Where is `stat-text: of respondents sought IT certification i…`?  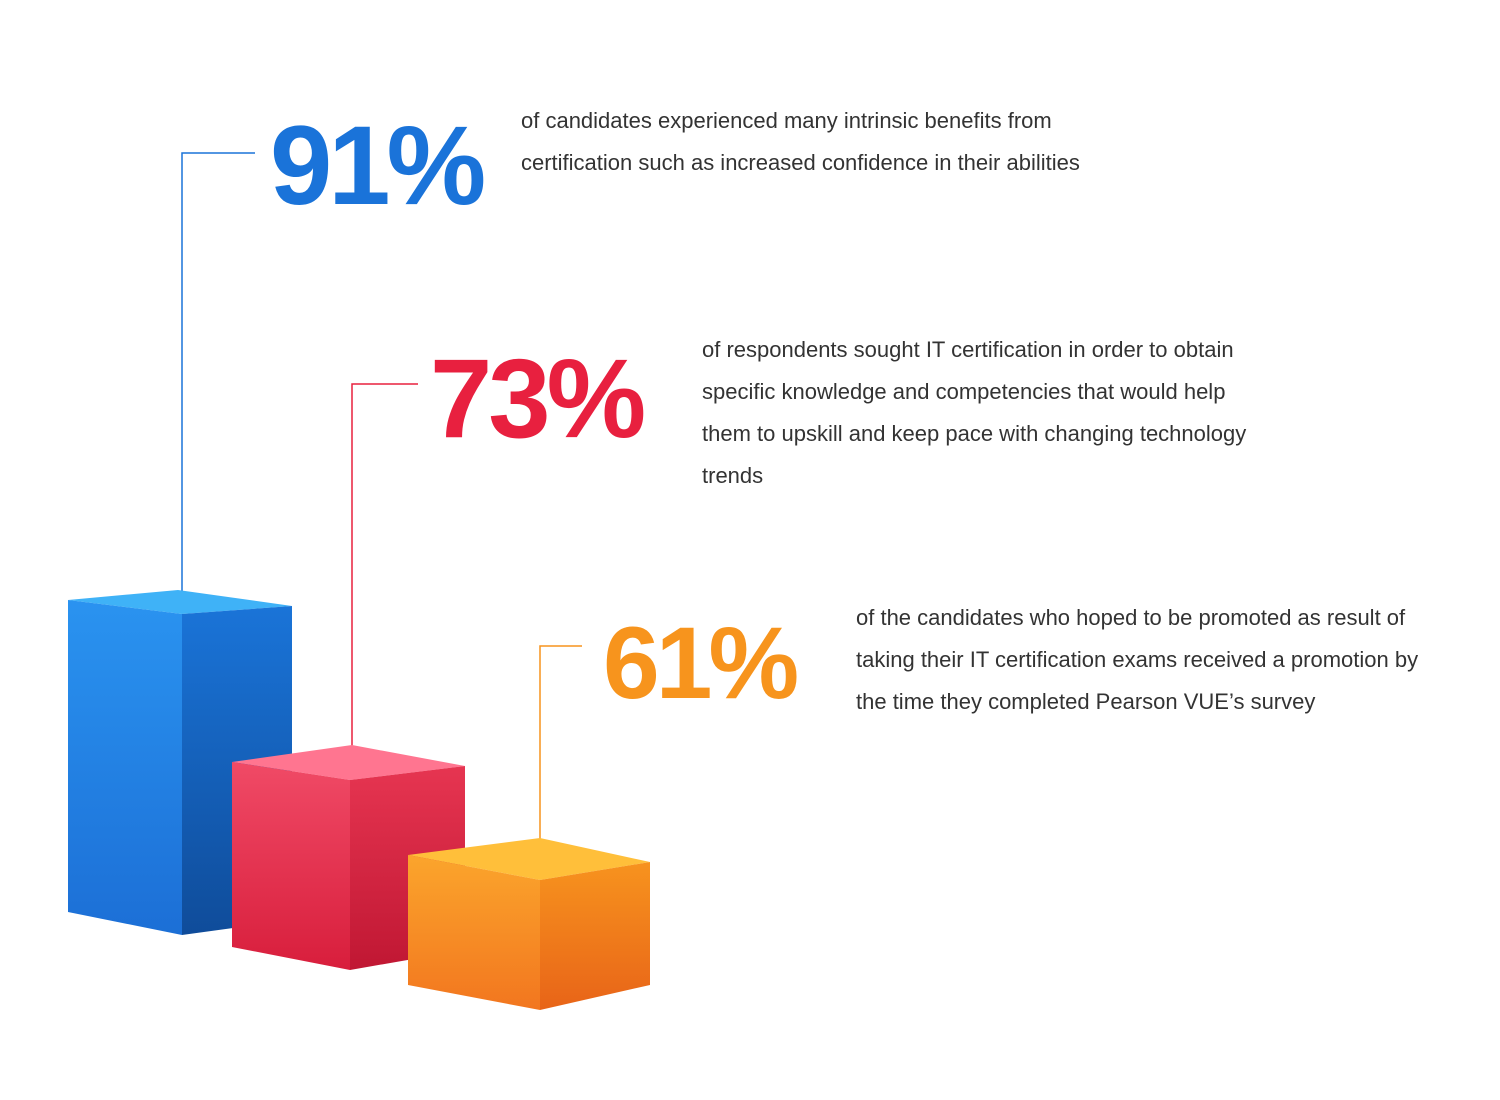 stat-text: of respondents sought IT certification i… is located at coordinates (974, 412).